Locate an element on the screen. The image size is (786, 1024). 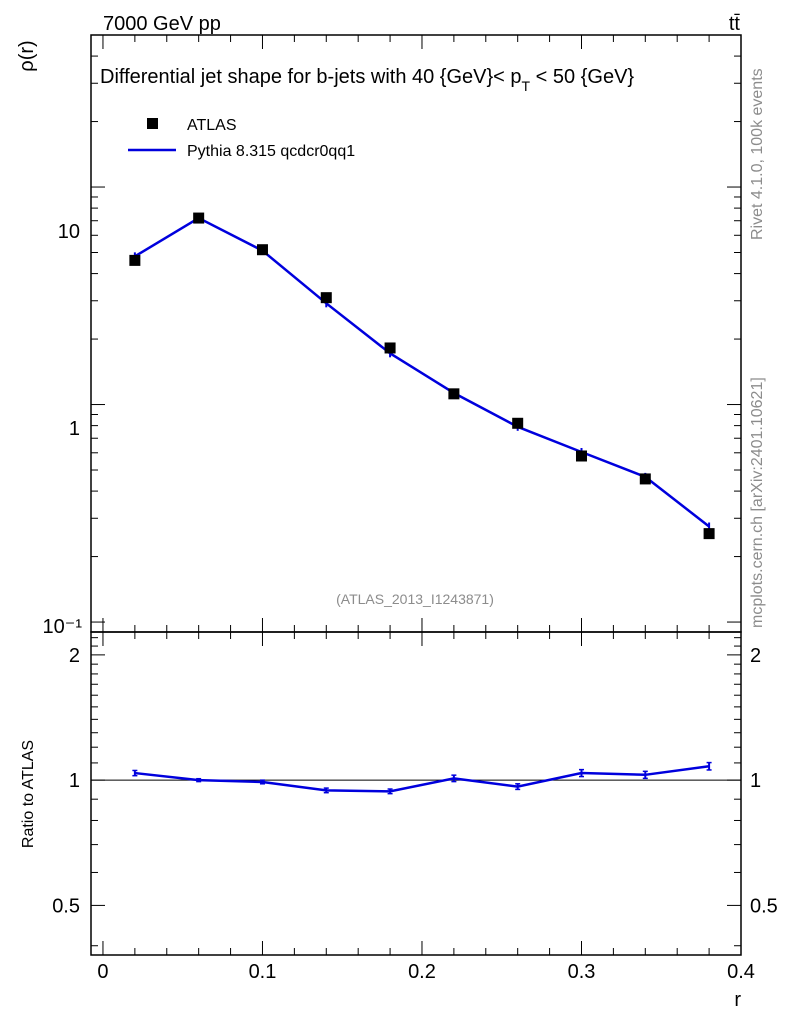
chart-title-subscript: T is located at coordinates (526, 86).